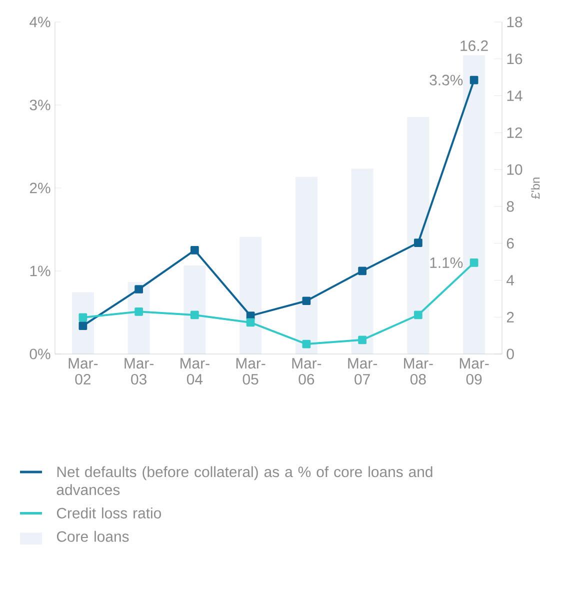 This screenshot has width=566, height=590. What do you see at coordinates (40, 271) in the screenshot?
I see `y-tick-label: 1%` at bounding box center [40, 271].